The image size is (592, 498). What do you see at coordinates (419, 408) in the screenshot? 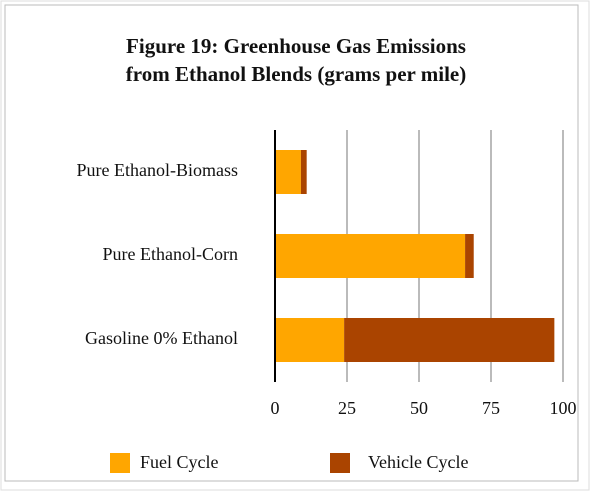
I see `x-tick-label: 50` at bounding box center [419, 408].